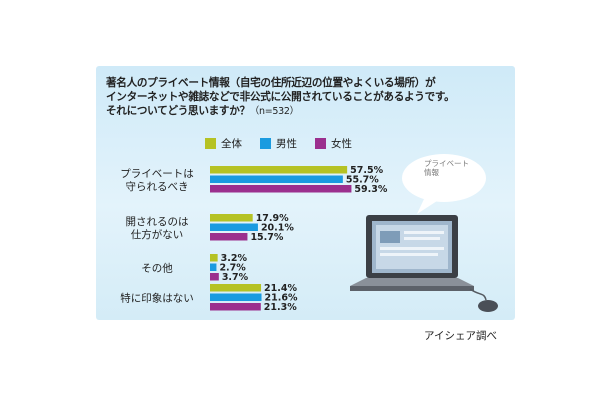 Image resolution: width=610 pixels, height=400 pixels. I want to click on category-label: 仕方がない, so click(157, 234).